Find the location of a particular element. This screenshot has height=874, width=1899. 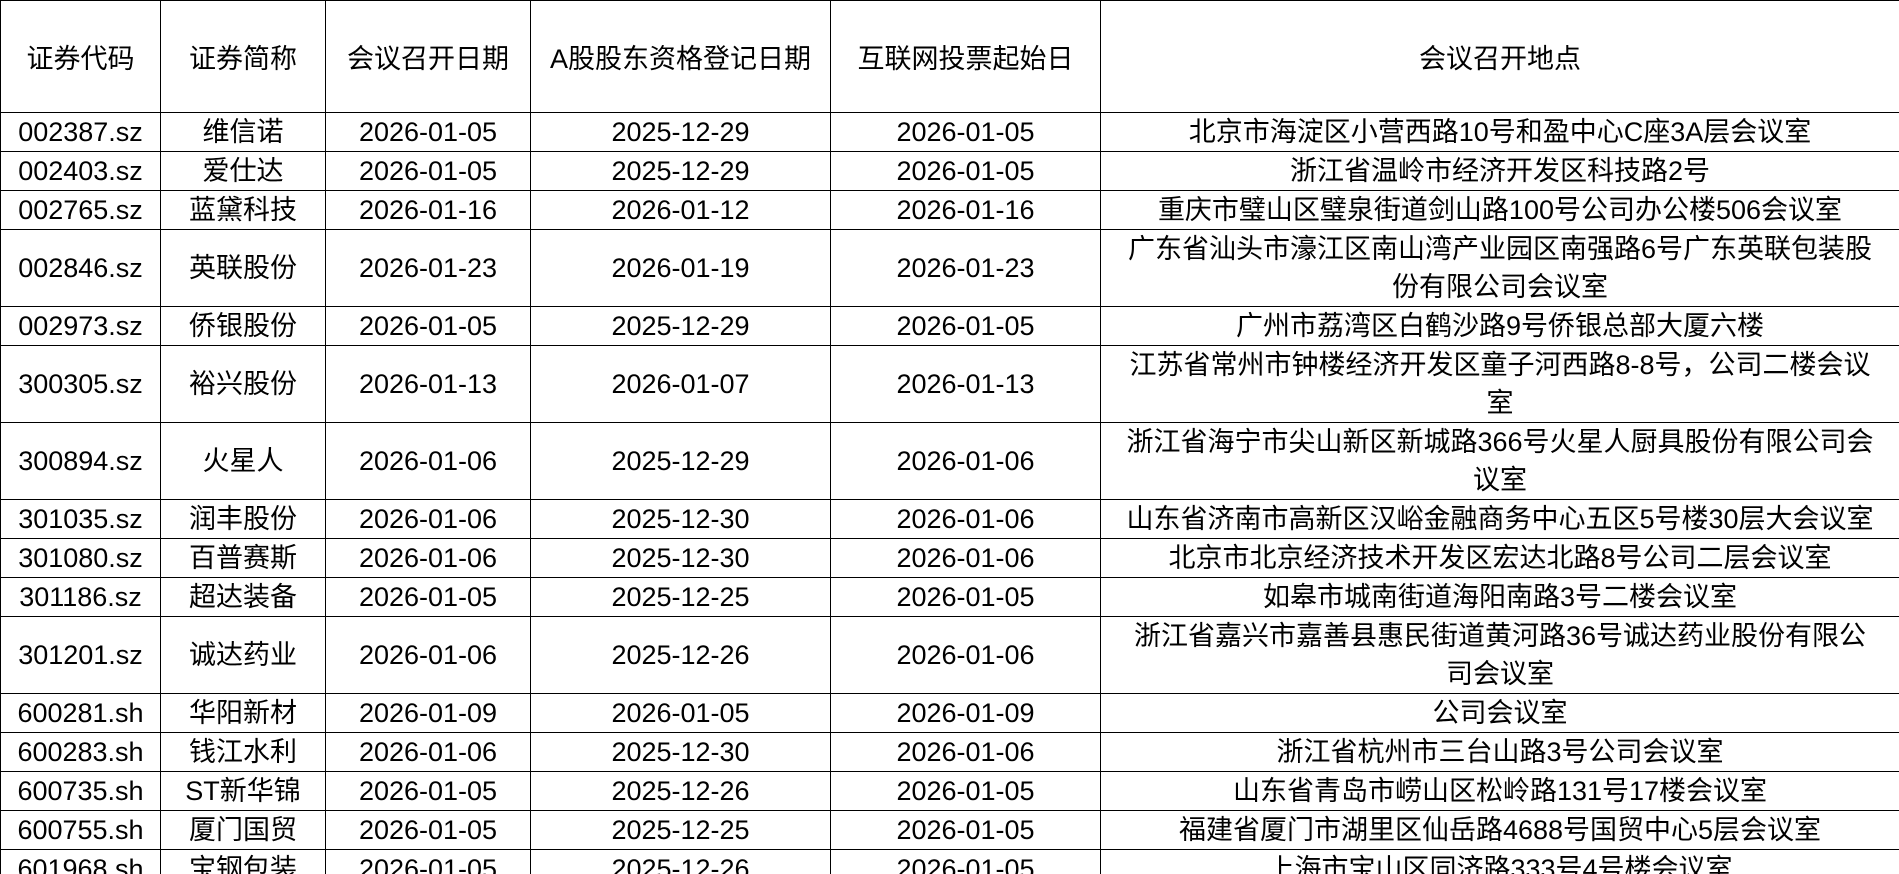

cell-meeting-location: 广东省汕头市濠江区南山湾产业园区南强路6号广东英联包装股份有限公司会议室 is located at coordinates (1499, 268).